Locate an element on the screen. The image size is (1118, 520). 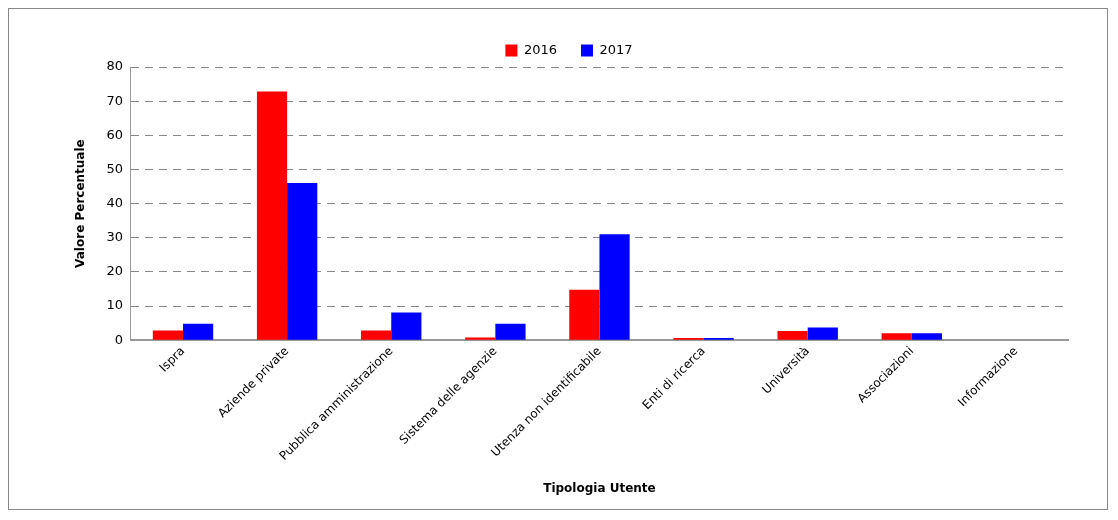
y-tick-label: 60 is located at coordinates (114, 134).